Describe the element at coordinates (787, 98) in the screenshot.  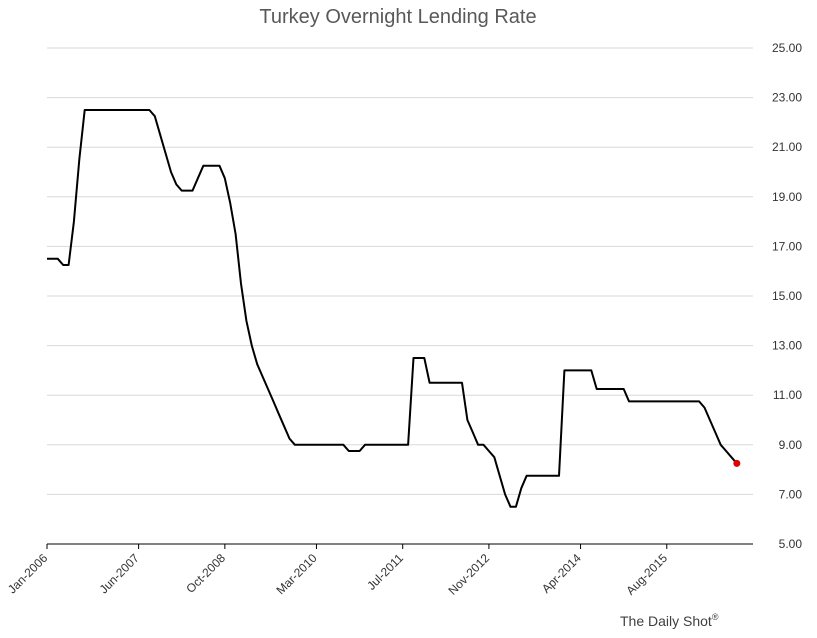
I see `y-tick-label: 23.00` at that location.